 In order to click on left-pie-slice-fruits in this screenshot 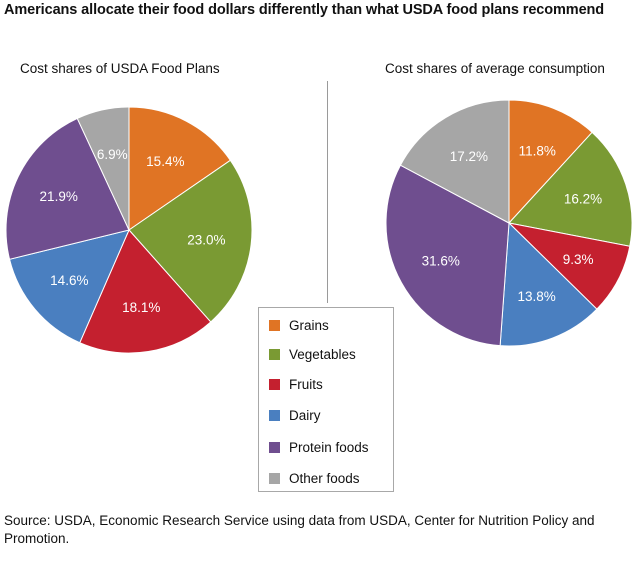, I will do `click(145, 291)`.